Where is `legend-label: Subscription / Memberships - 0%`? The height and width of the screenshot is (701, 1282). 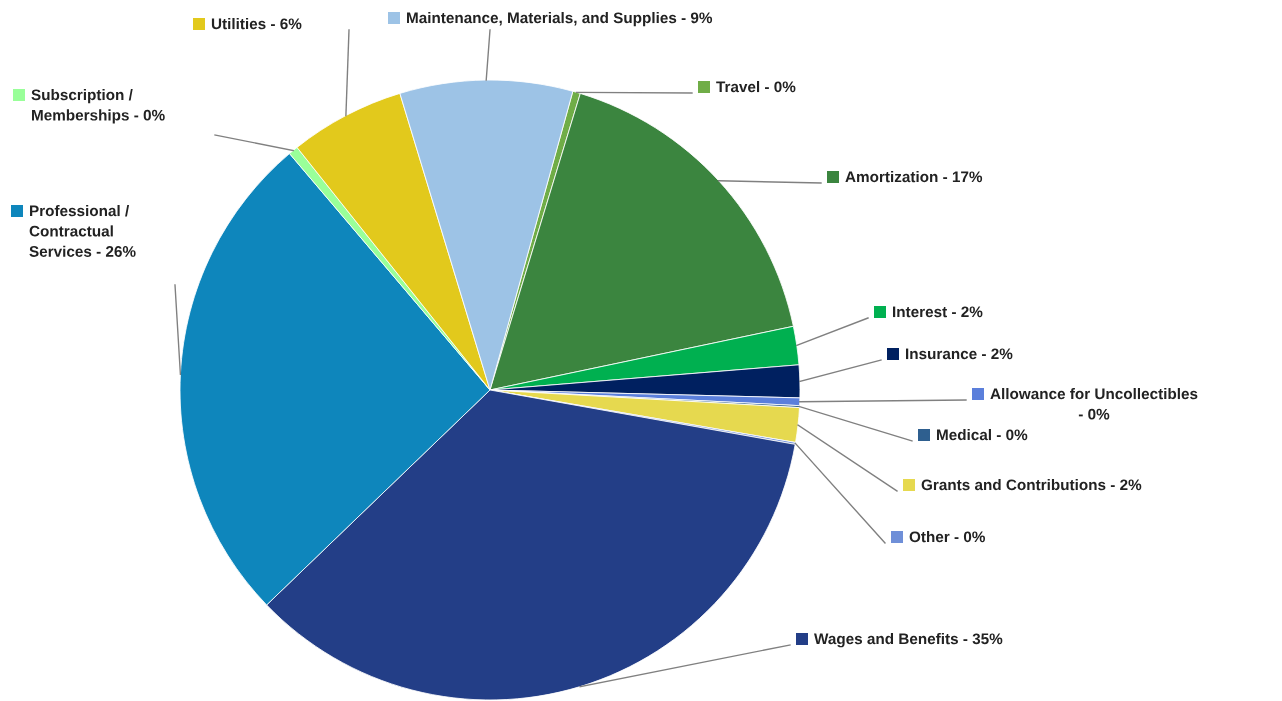 legend-label: Subscription / Memberships - 0% is located at coordinates (98, 106).